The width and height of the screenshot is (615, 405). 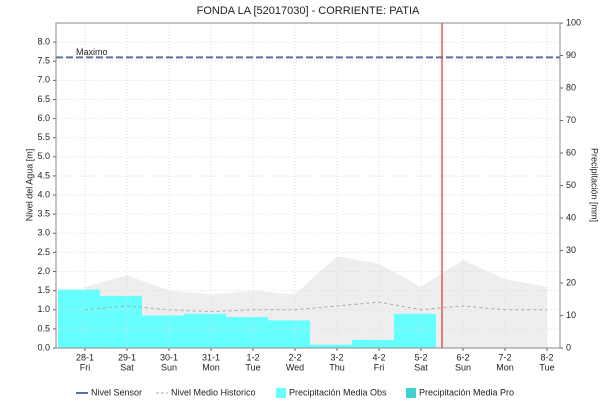 What do you see at coordinates (43, 118) in the screenshot?
I see `y-tick-label: 6.0` at bounding box center [43, 118].